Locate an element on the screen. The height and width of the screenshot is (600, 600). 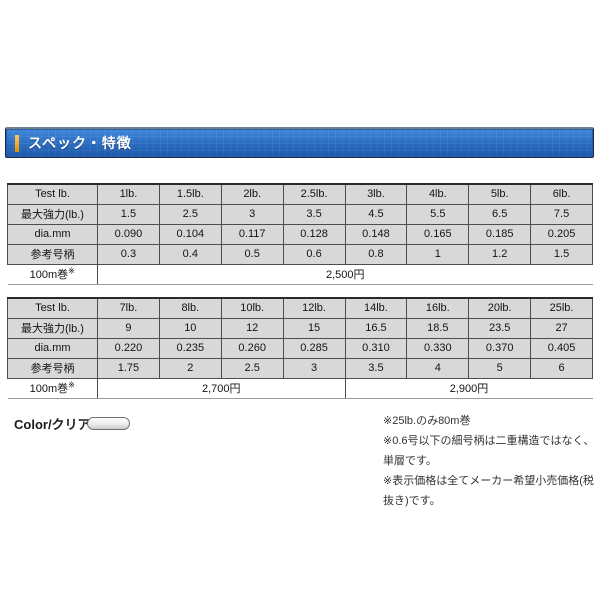
spec-row-reference-size: 参考号柄 1.75 2 2.5 3 3.5 4 5 6 is located at coordinates (300, 368).